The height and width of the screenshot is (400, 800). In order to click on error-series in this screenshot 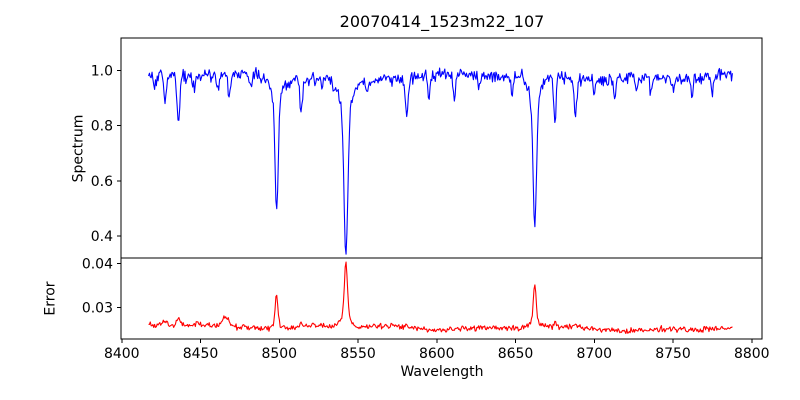, I will do `click(440, 298)`.